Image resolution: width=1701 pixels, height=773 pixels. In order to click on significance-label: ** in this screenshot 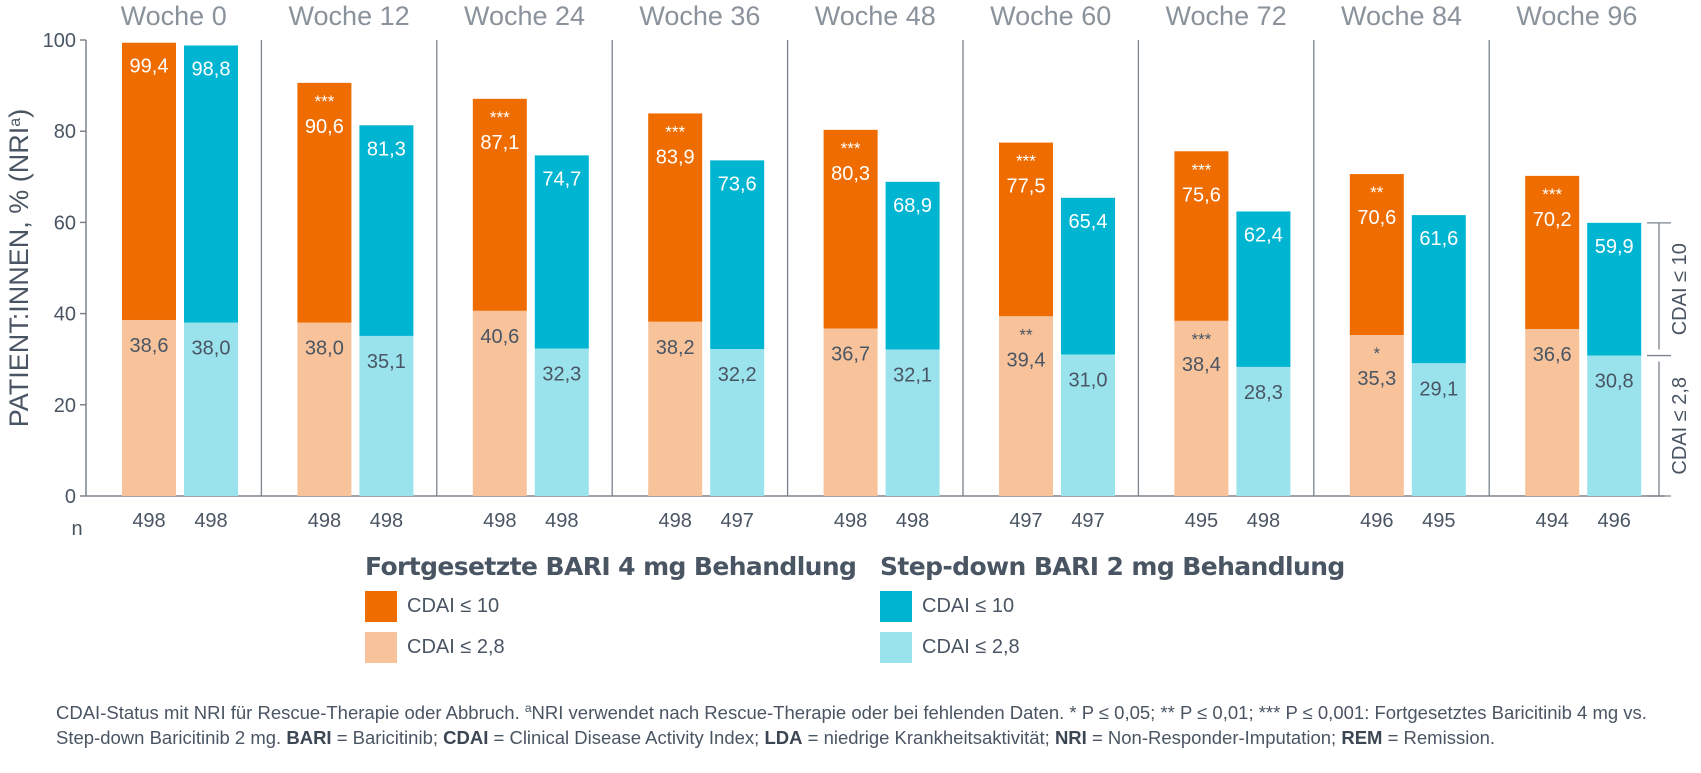, I will do `click(1377, 192)`.